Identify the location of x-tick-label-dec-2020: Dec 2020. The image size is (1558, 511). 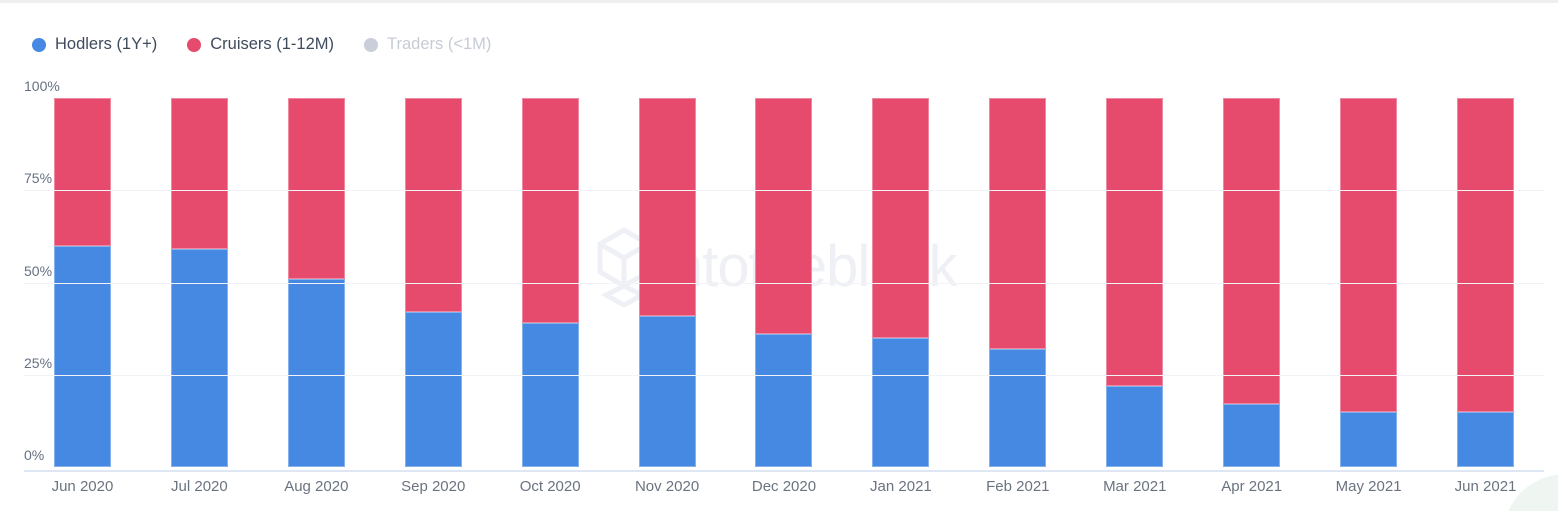
(784, 486).